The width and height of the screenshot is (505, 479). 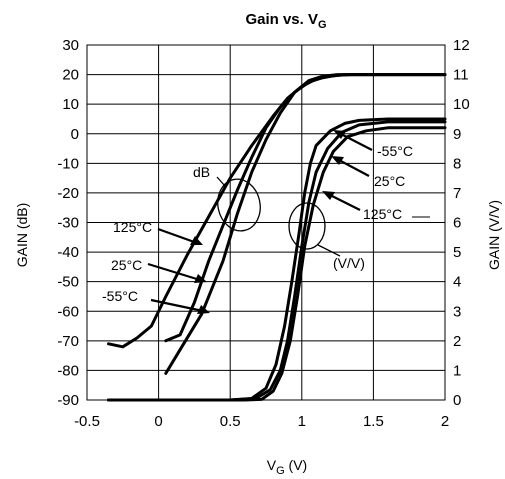 What do you see at coordinates (177, 236) in the screenshot?
I see `db-125c-pointer` at bounding box center [177, 236].